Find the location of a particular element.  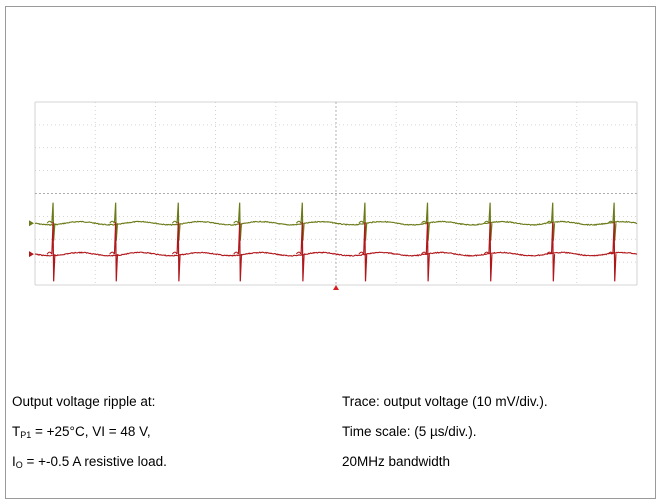

channel-marker-upper is located at coordinates (31, 223).